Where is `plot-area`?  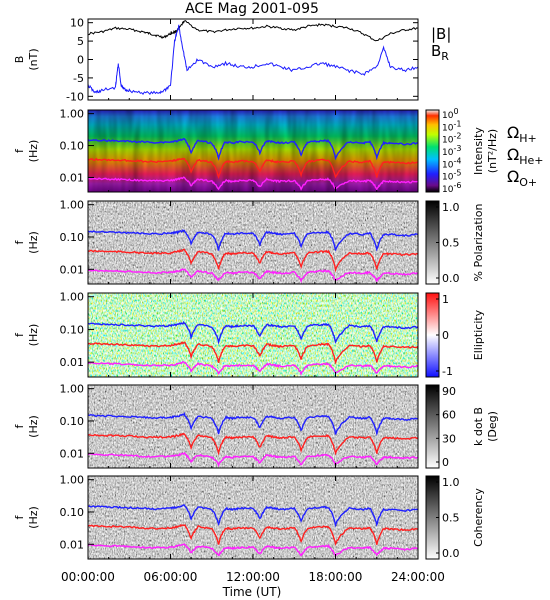
plot-area is located at coordinates (253, 59).